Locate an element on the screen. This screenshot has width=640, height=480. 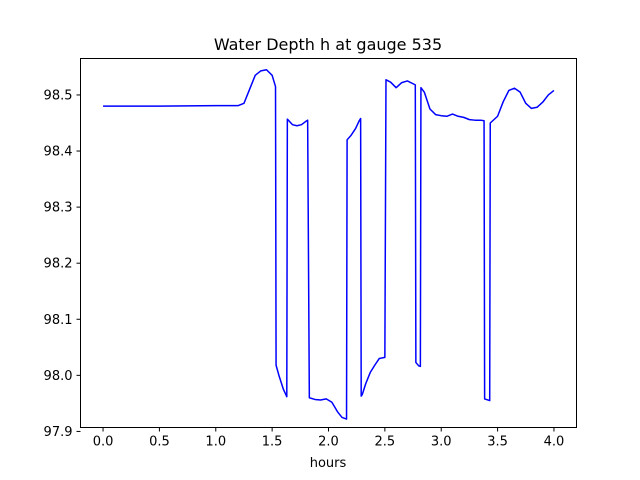
y-axis: 97.9 98.0 98.1 98.2 98.3 98.4 98.5 is located at coordinates (62, 264).